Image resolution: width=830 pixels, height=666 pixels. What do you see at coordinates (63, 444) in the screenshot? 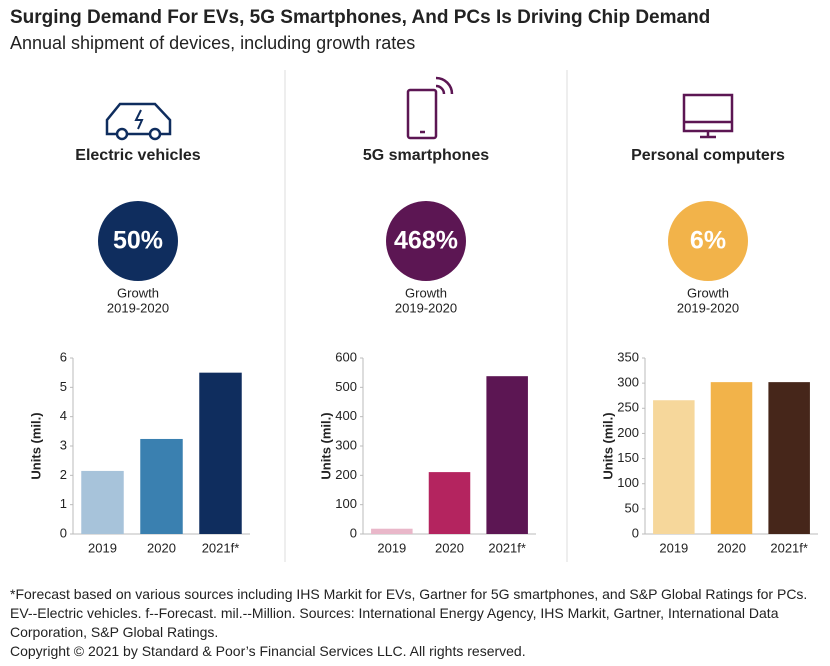
I see `y-tick-label: 3` at bounding box center [63, 444].